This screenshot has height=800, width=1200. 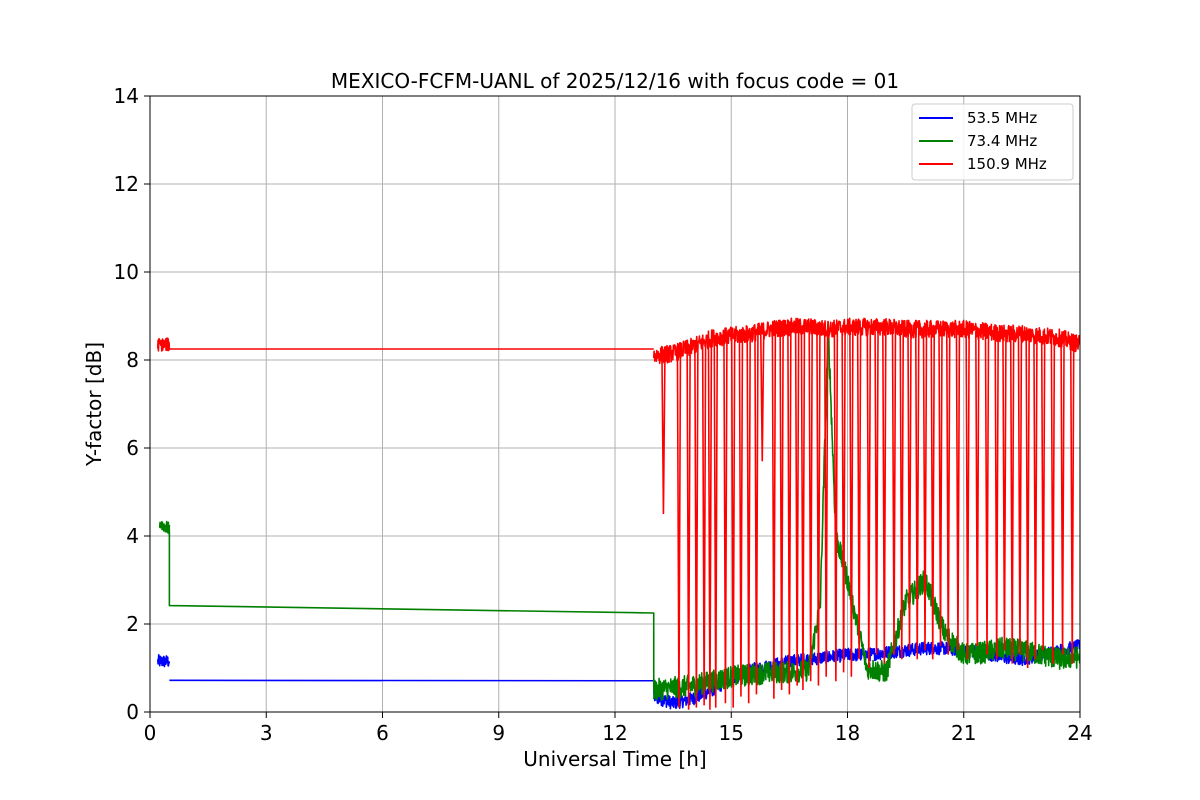 What do you see at coordinates (126, 96) in the screenshot?
I see `y-tick-label: 14` at bounding box center [126, 96].